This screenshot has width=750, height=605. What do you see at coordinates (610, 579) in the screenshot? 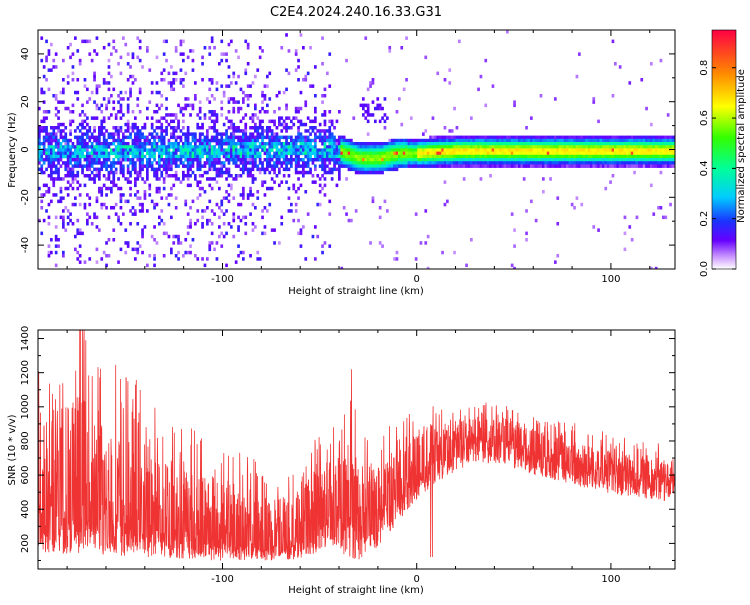
I see `x-tick-label: 100` at bounding box center [610, 579].